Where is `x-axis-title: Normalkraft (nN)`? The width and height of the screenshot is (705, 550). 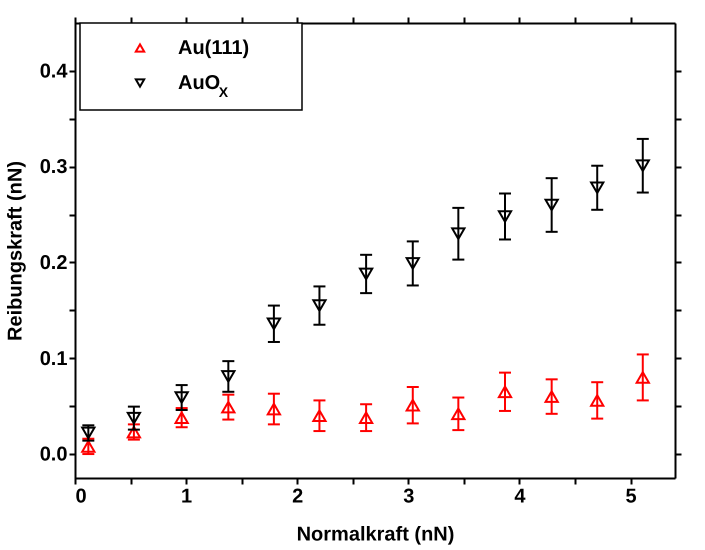 x-axis-title: Normalkraft (nN) is located at coordinates (375, 535).